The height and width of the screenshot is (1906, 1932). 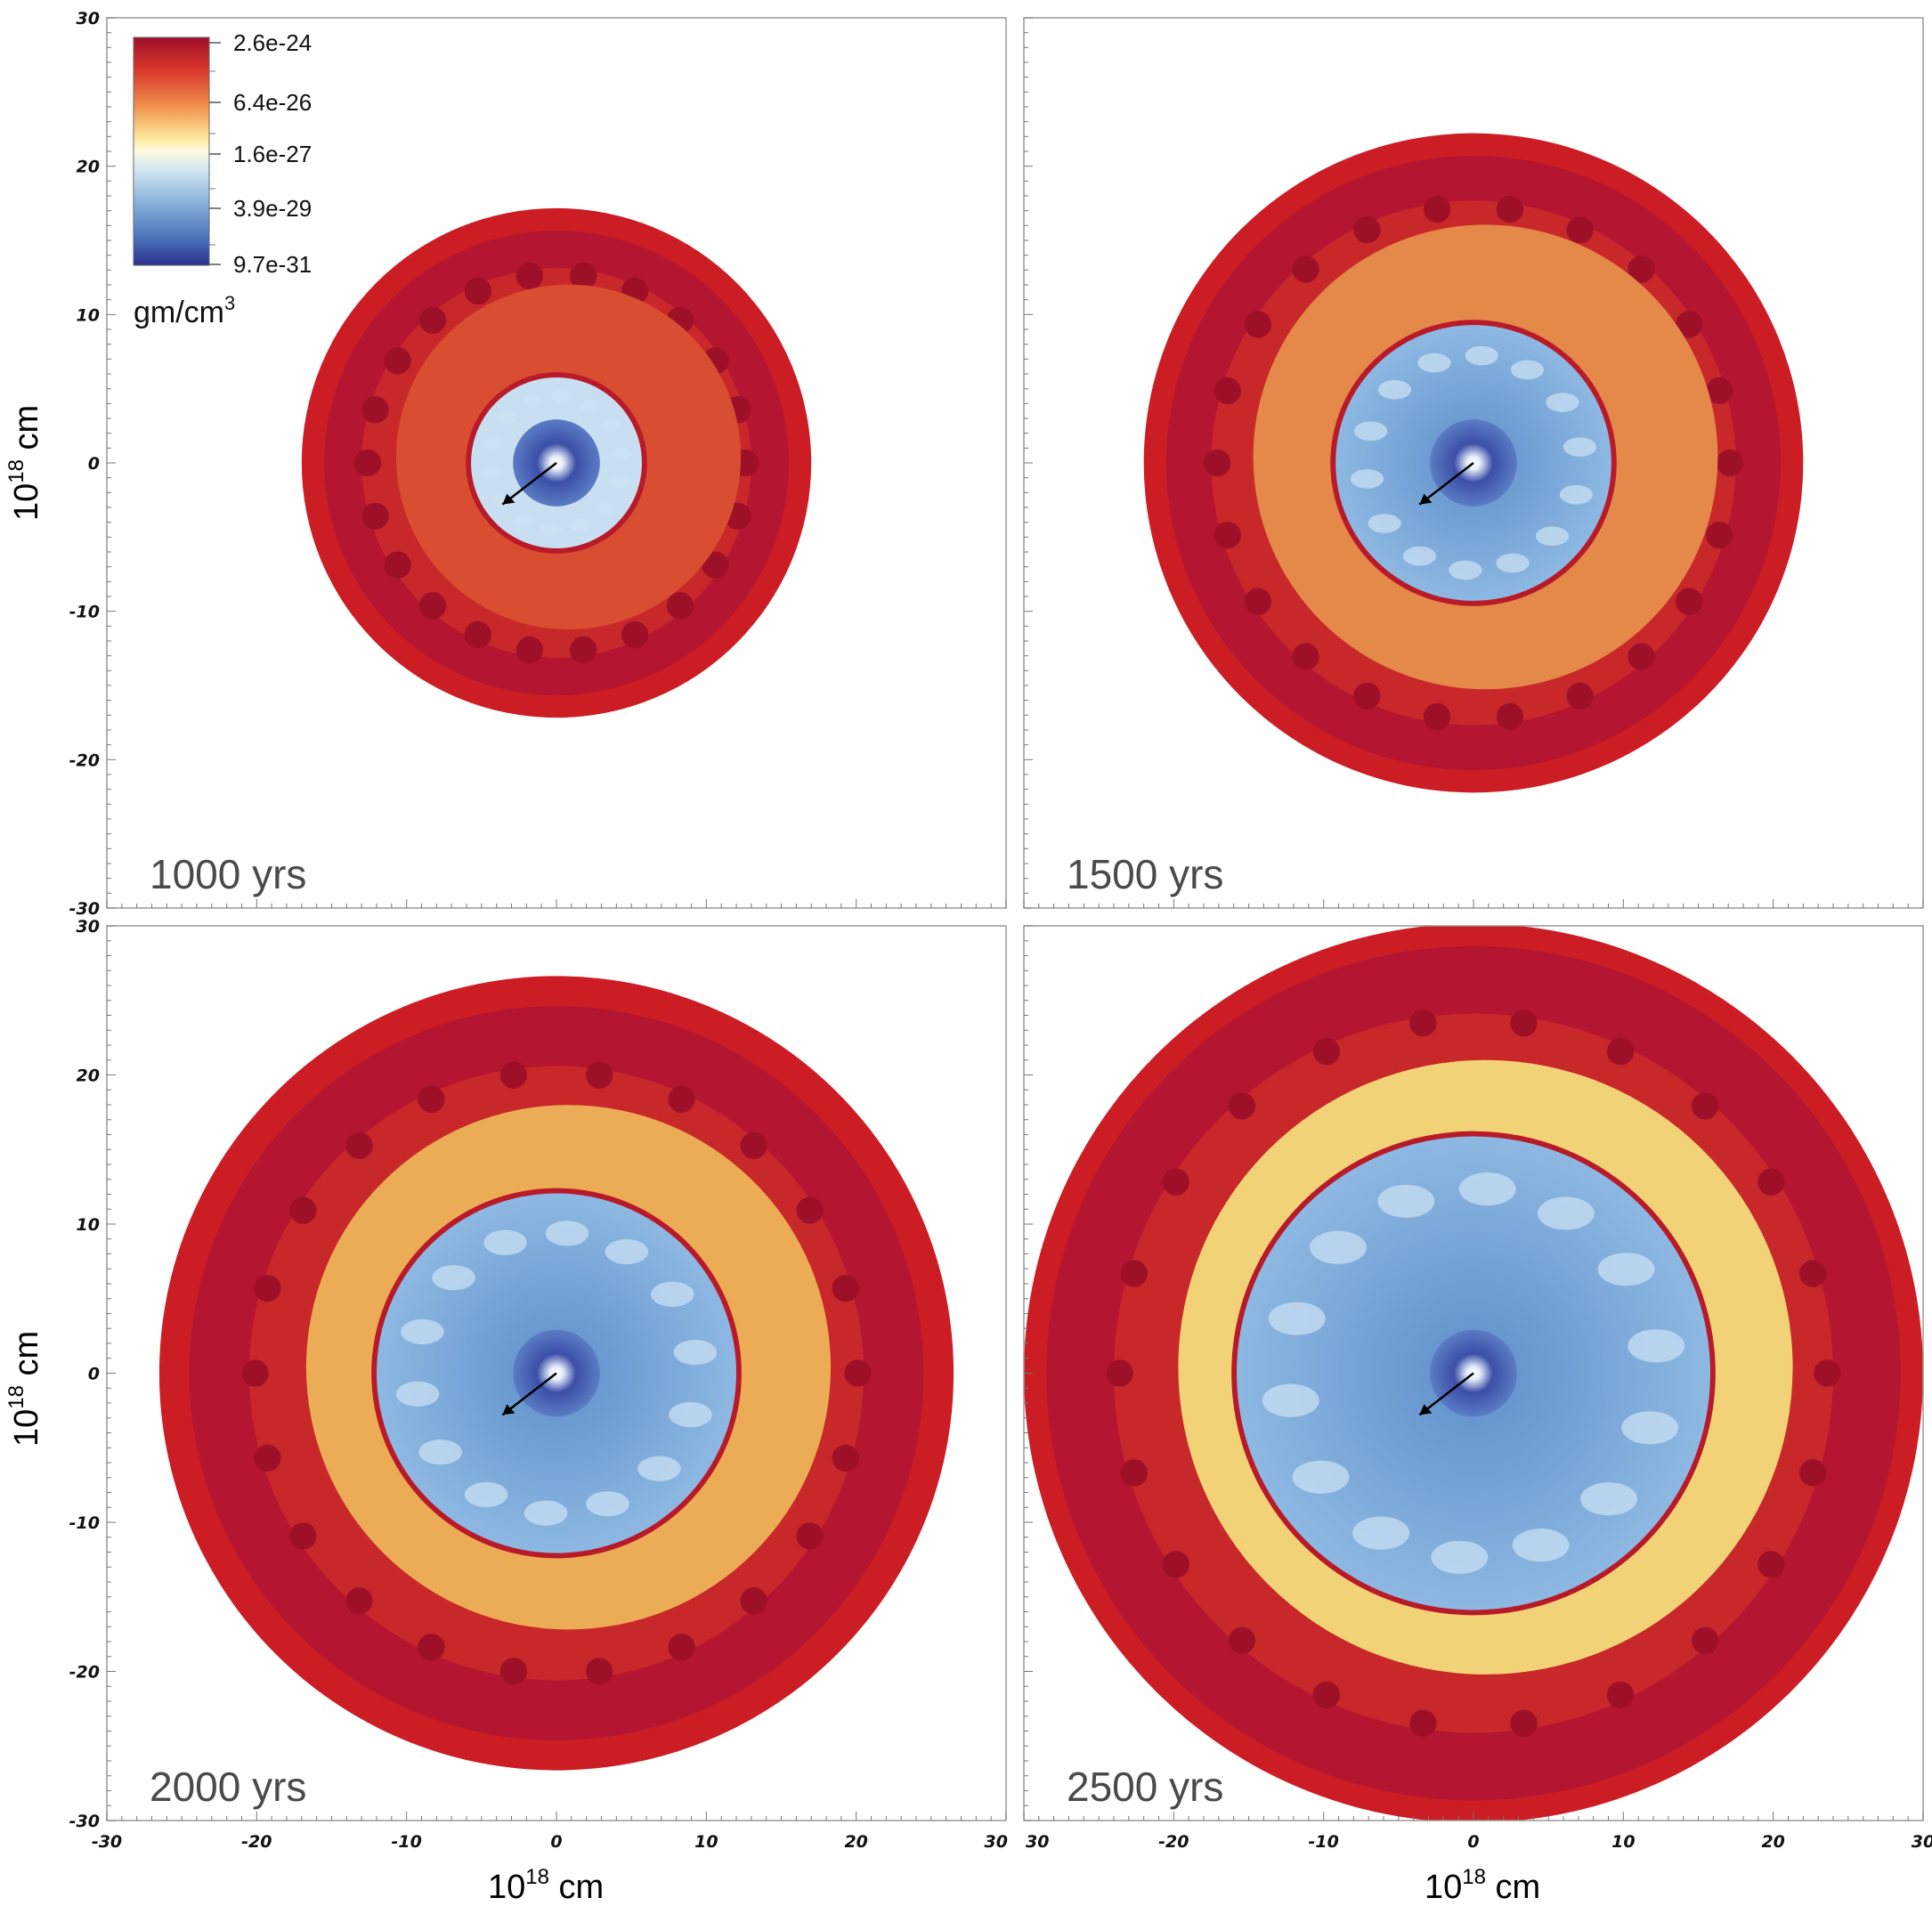 I want to click on colorbar-unit: gm/cm3, so click(x=185, y=310).